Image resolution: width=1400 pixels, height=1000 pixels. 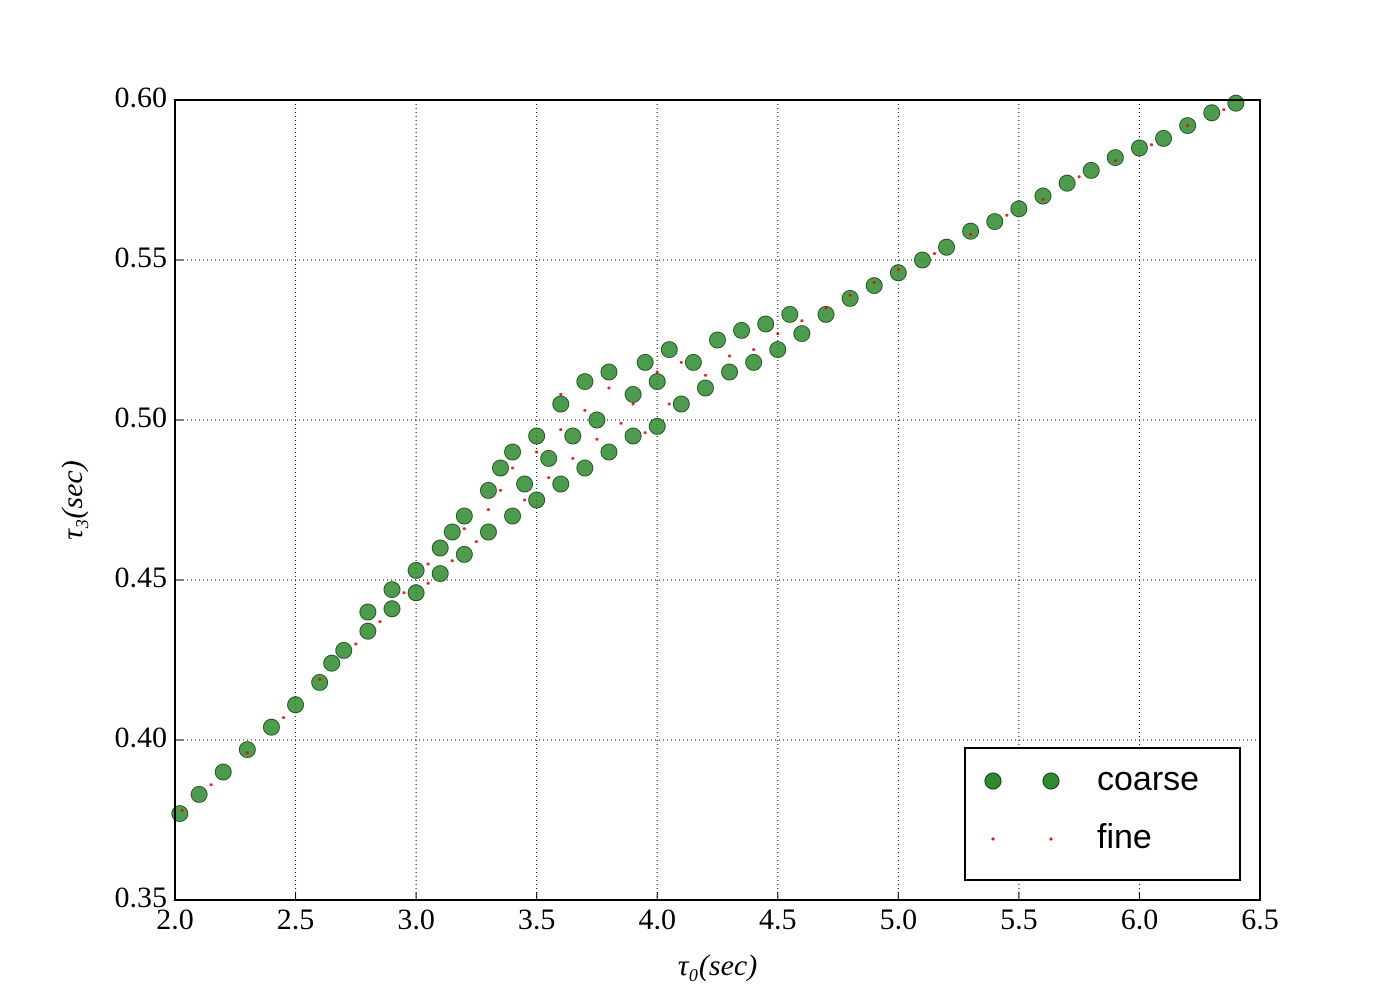 I want to click on legend: coarse fine, so click(x=1102, y=814).